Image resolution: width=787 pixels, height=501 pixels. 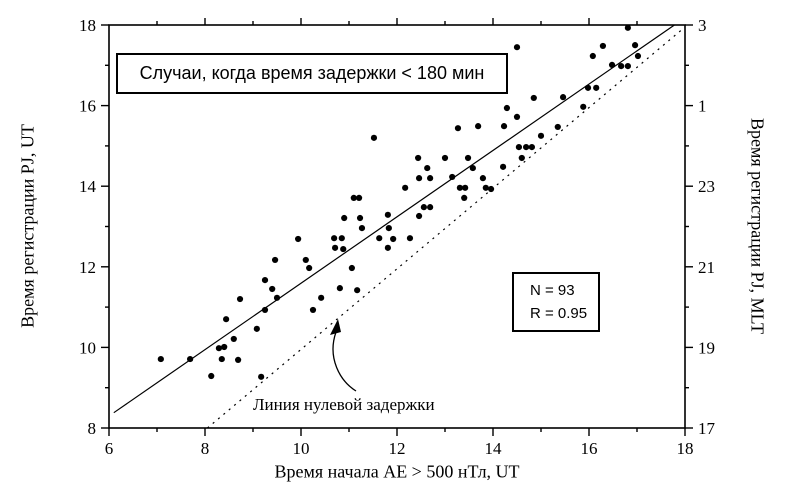 I want to click on y-right-tick-label: 23, so click(x=706, y=186).